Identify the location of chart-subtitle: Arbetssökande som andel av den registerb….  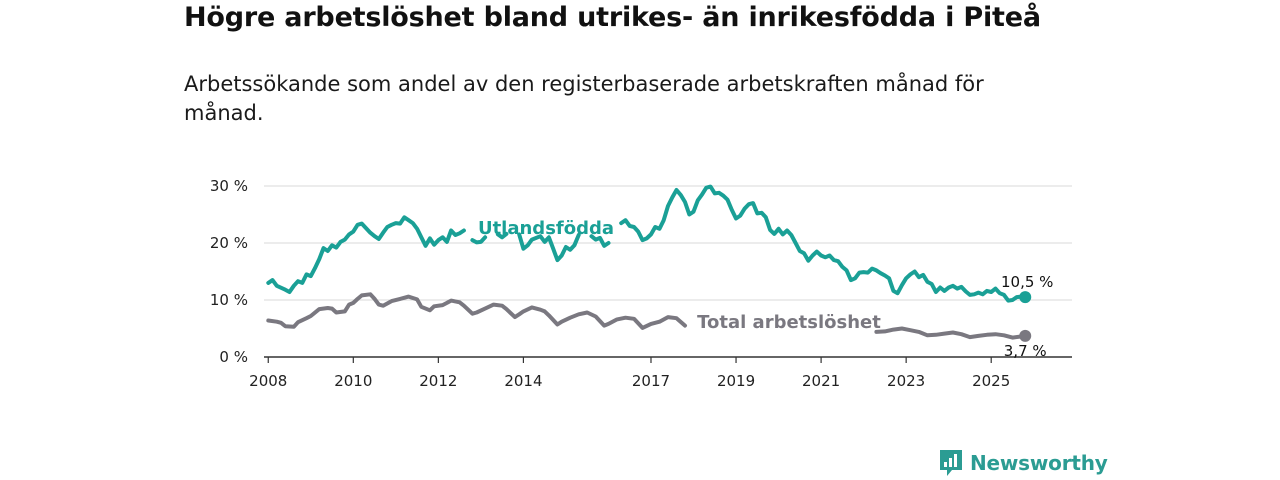
(584, 98).